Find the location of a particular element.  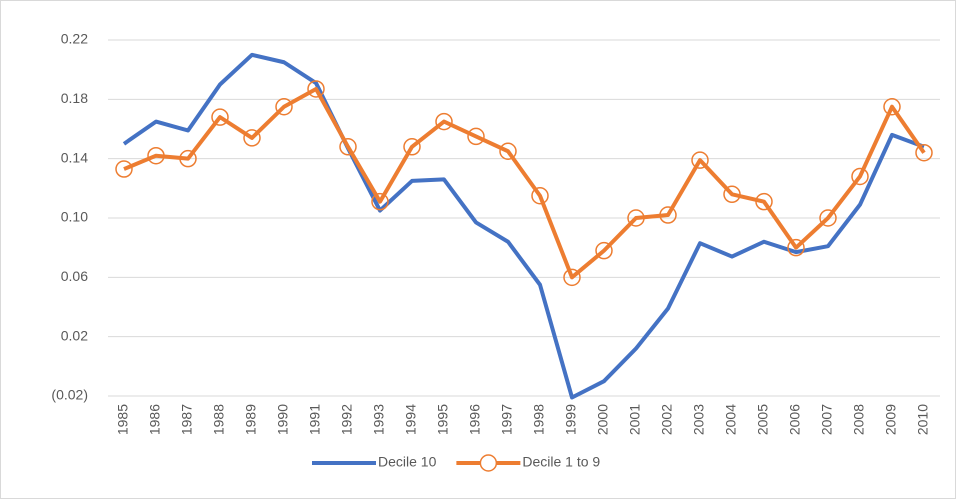

x-tick-label: 1996 is located at coordinates (475, 419).